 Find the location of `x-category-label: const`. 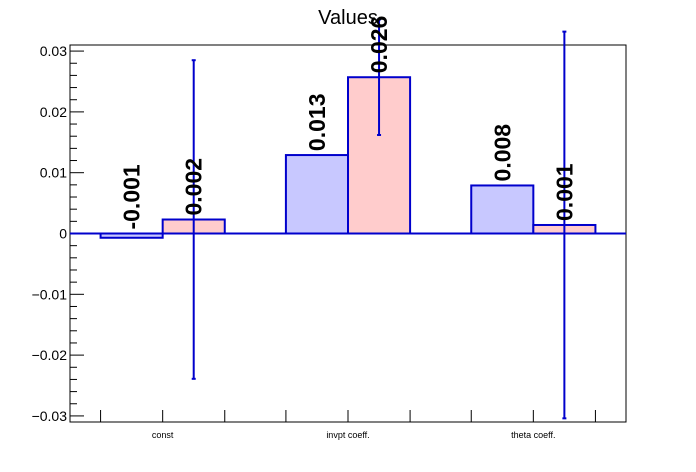

x-category-label: const is located at coordinates (163, 435).